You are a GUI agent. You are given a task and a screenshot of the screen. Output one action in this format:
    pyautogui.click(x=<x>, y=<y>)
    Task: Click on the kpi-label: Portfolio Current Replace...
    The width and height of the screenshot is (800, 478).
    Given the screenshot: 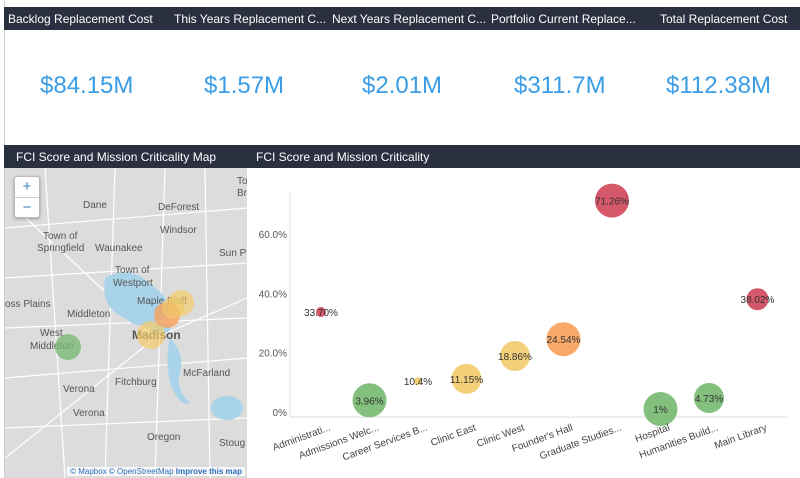 What is the action you would take?
    pyautogui.click(x=563, y=19)
    